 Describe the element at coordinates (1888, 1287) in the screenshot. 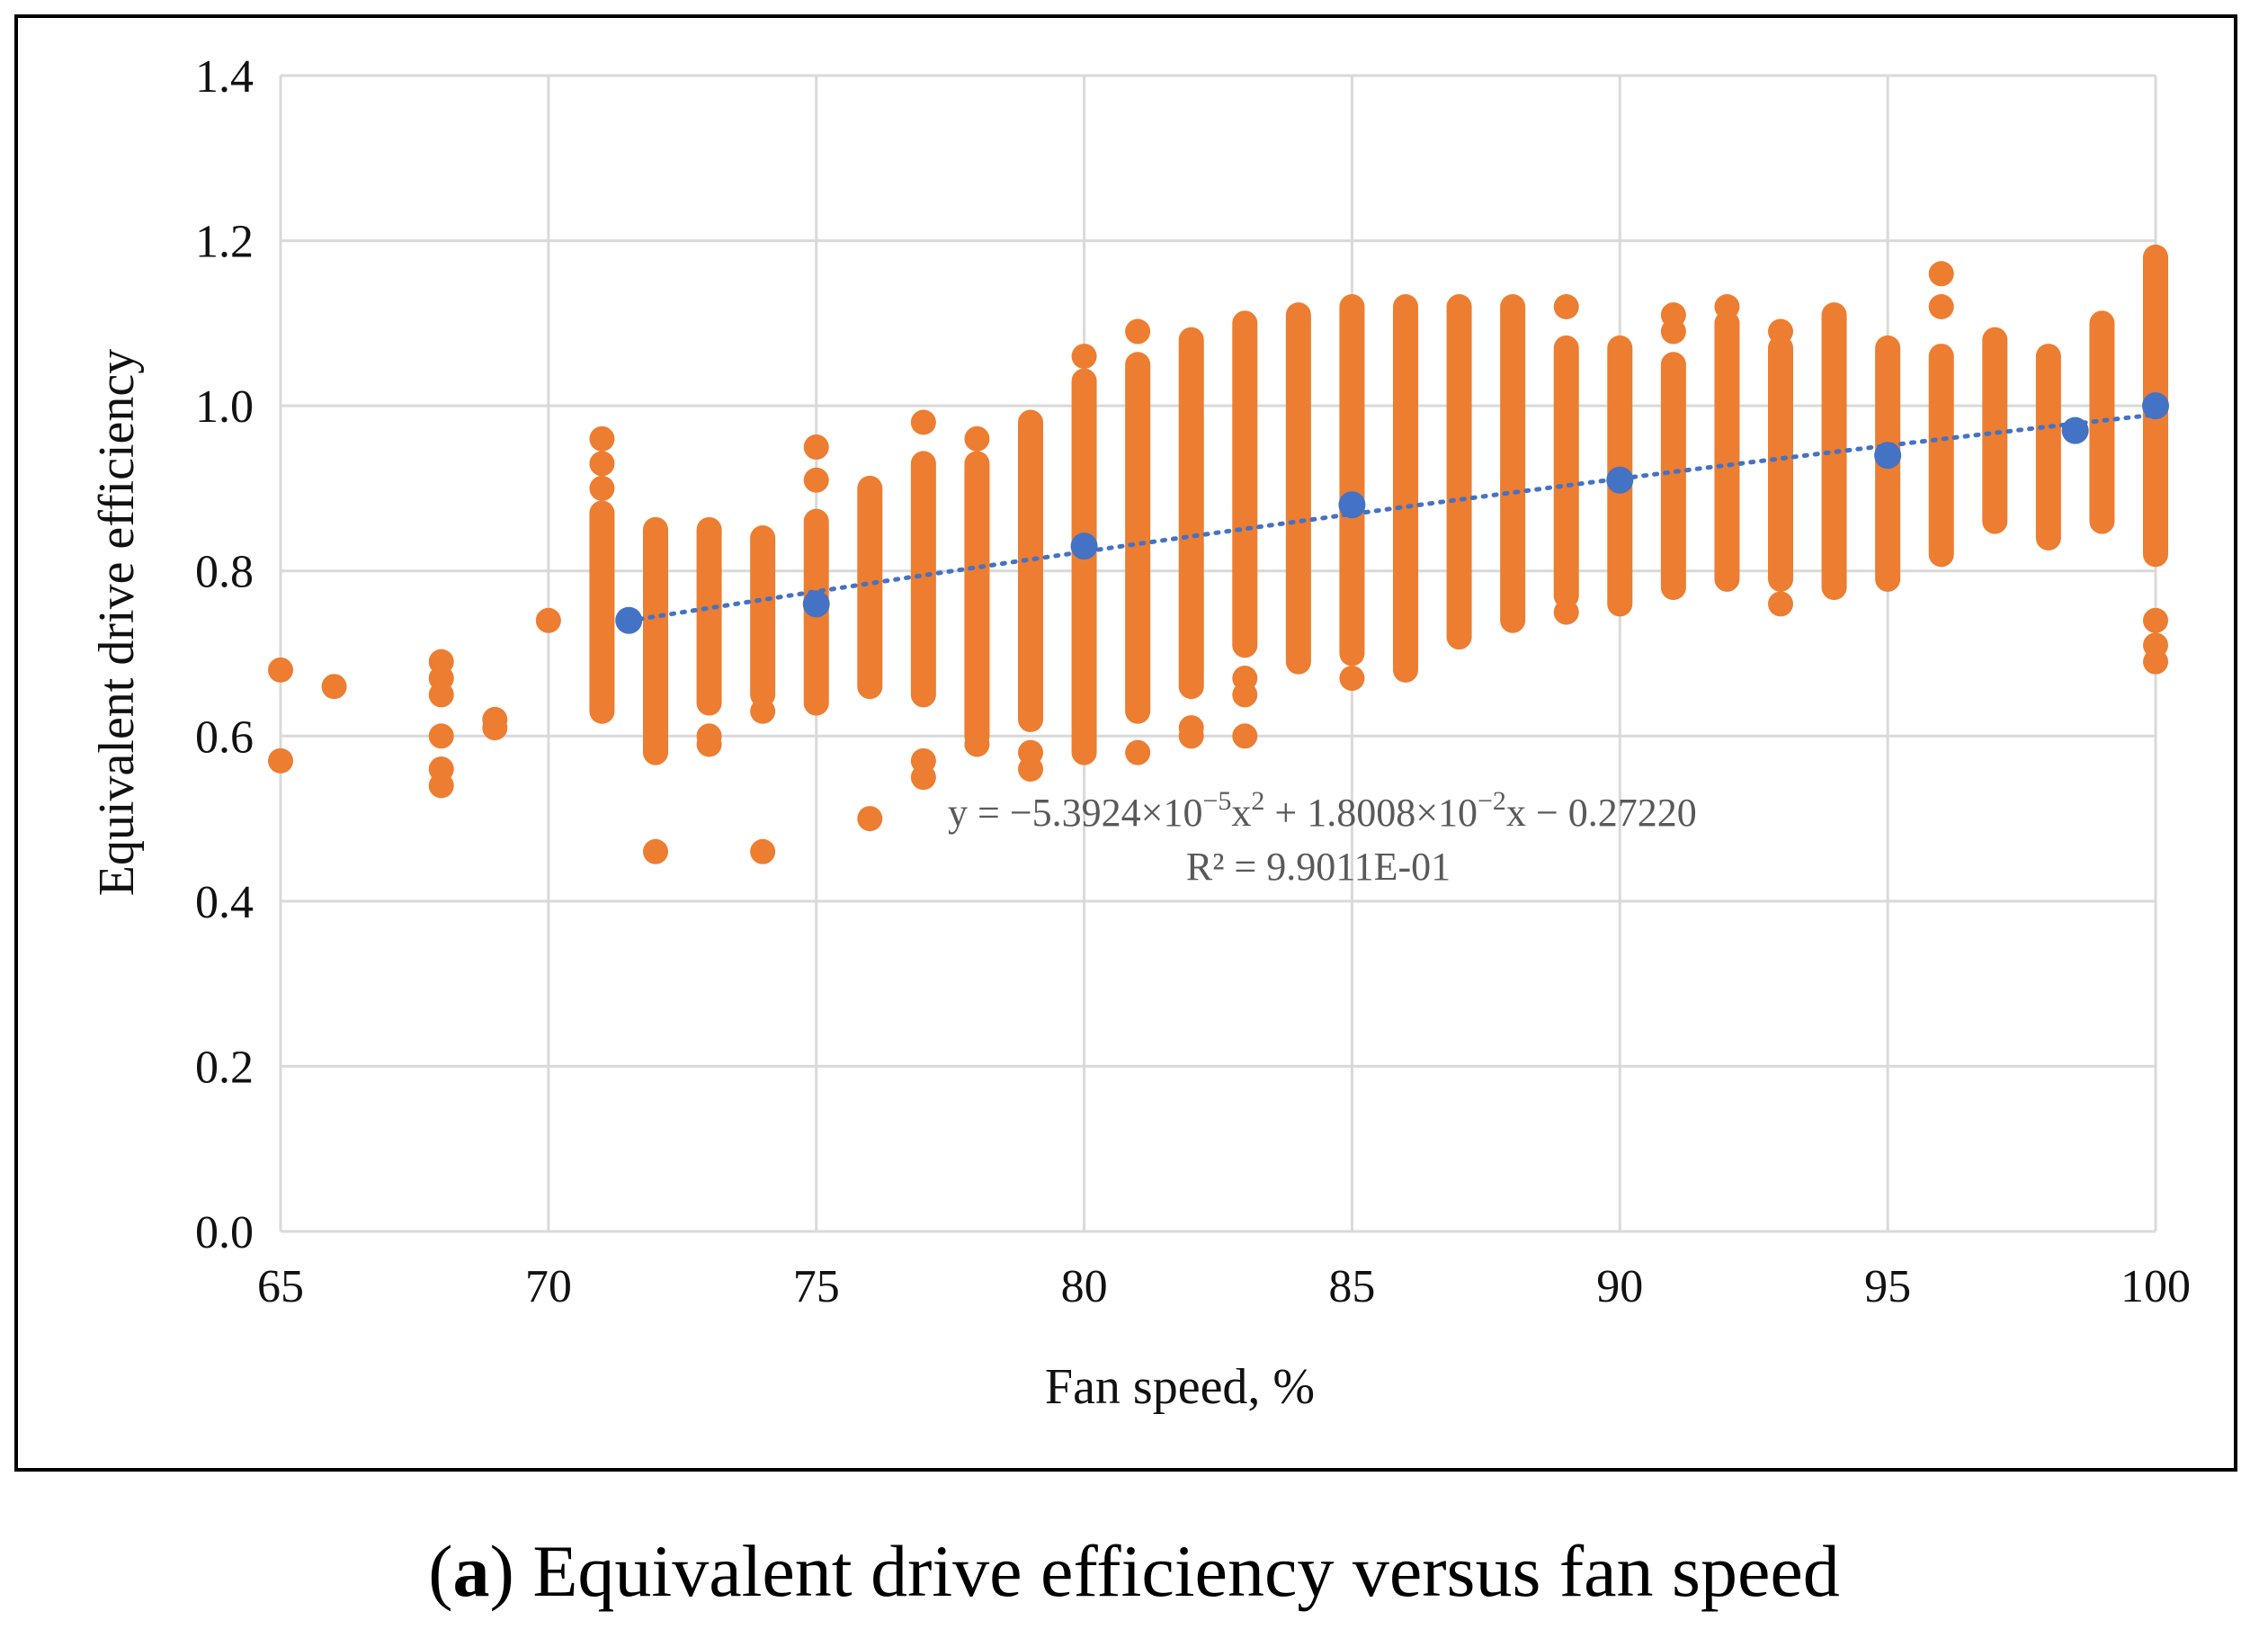

I see `x-tick-label: 95` at that location.